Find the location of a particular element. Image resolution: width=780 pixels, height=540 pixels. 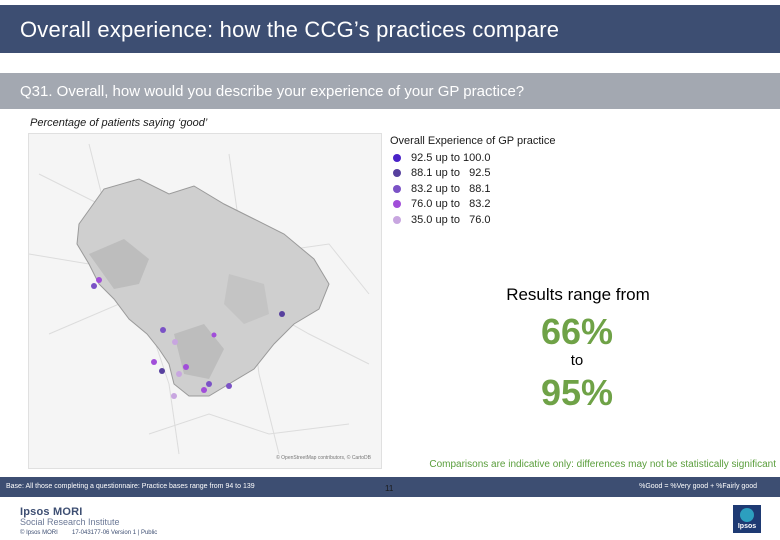

legend-item: 92.5 up to 100.0 is located at coordinates (472, 158).